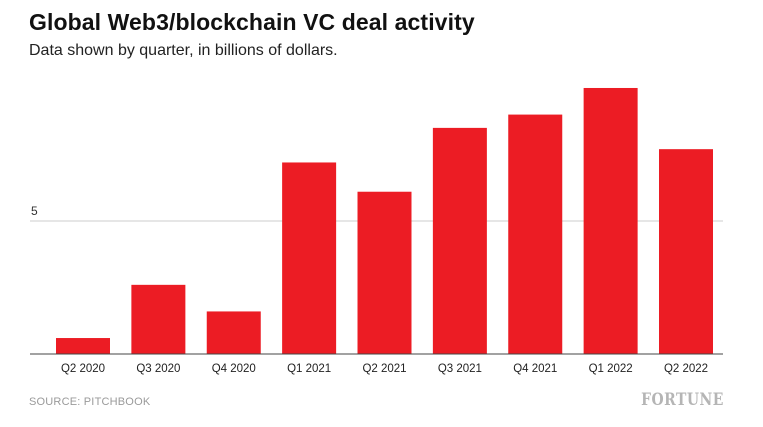 The height and width of the screenshot is (427, 763). Describe the element at coordinates (83, 369) in the screenshot. I see `x-tick-label-q2-2020: Q2 2020` at that location.